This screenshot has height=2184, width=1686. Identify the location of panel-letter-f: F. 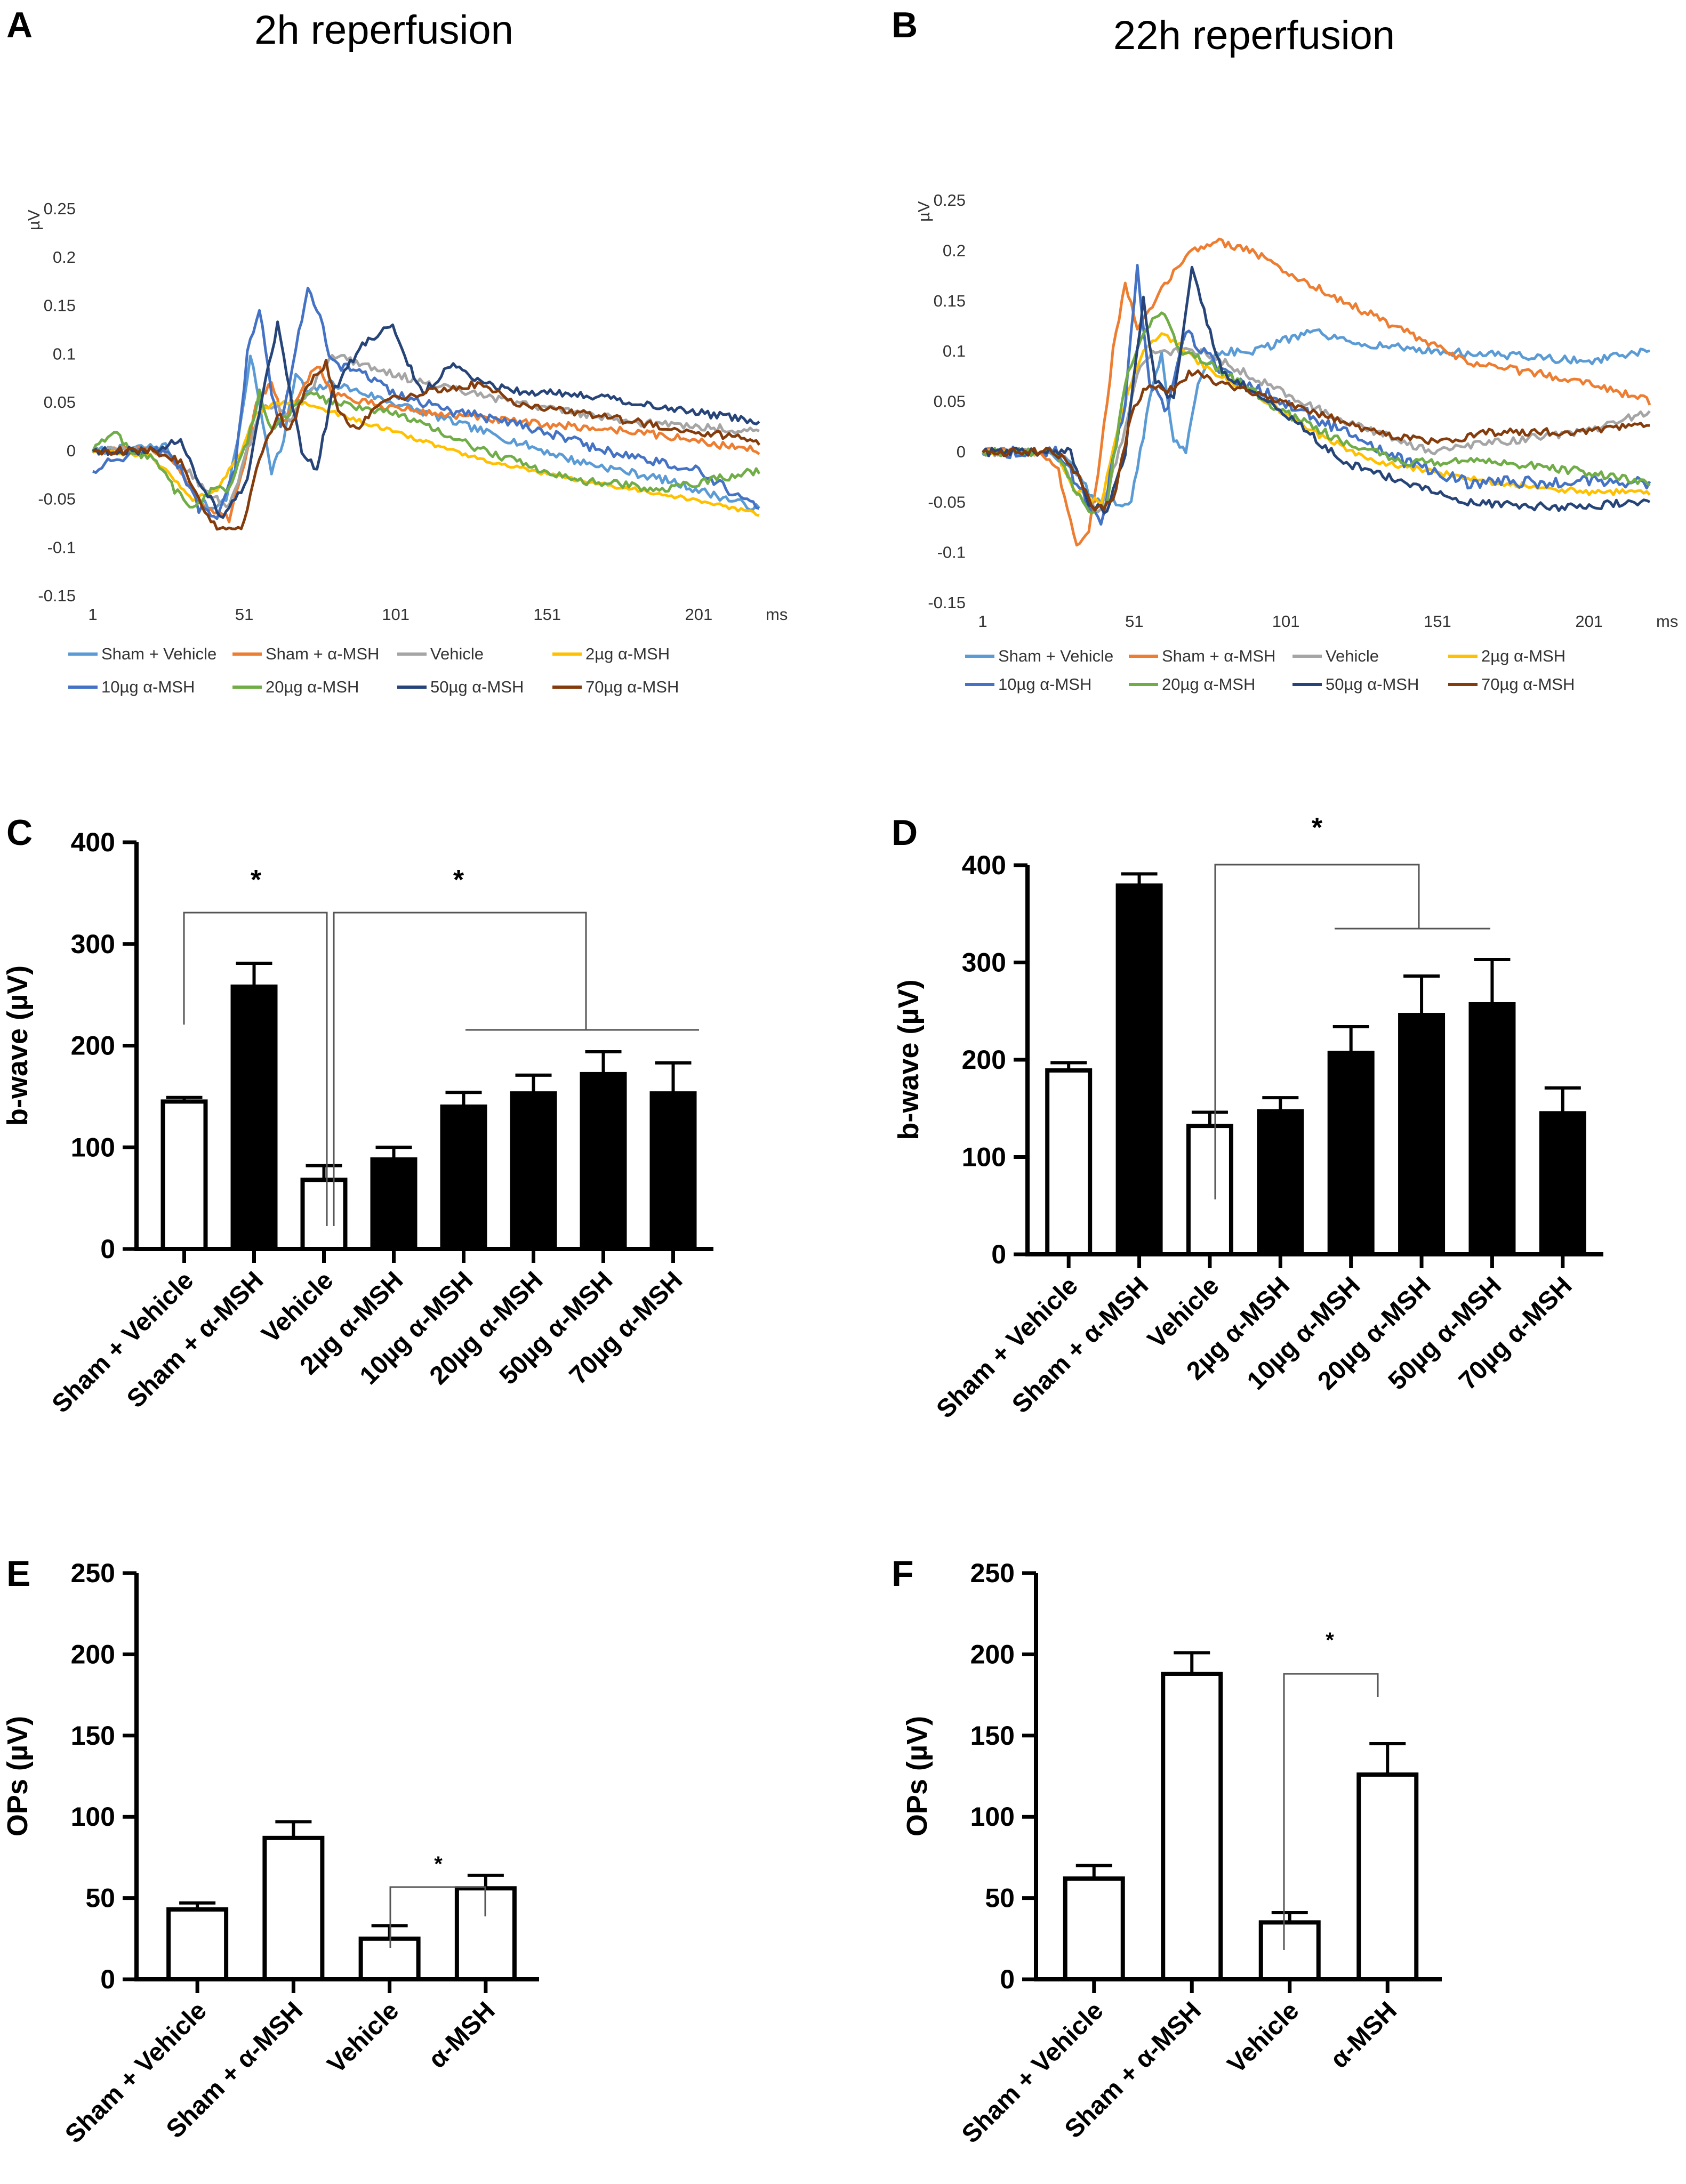
(903, 1573).